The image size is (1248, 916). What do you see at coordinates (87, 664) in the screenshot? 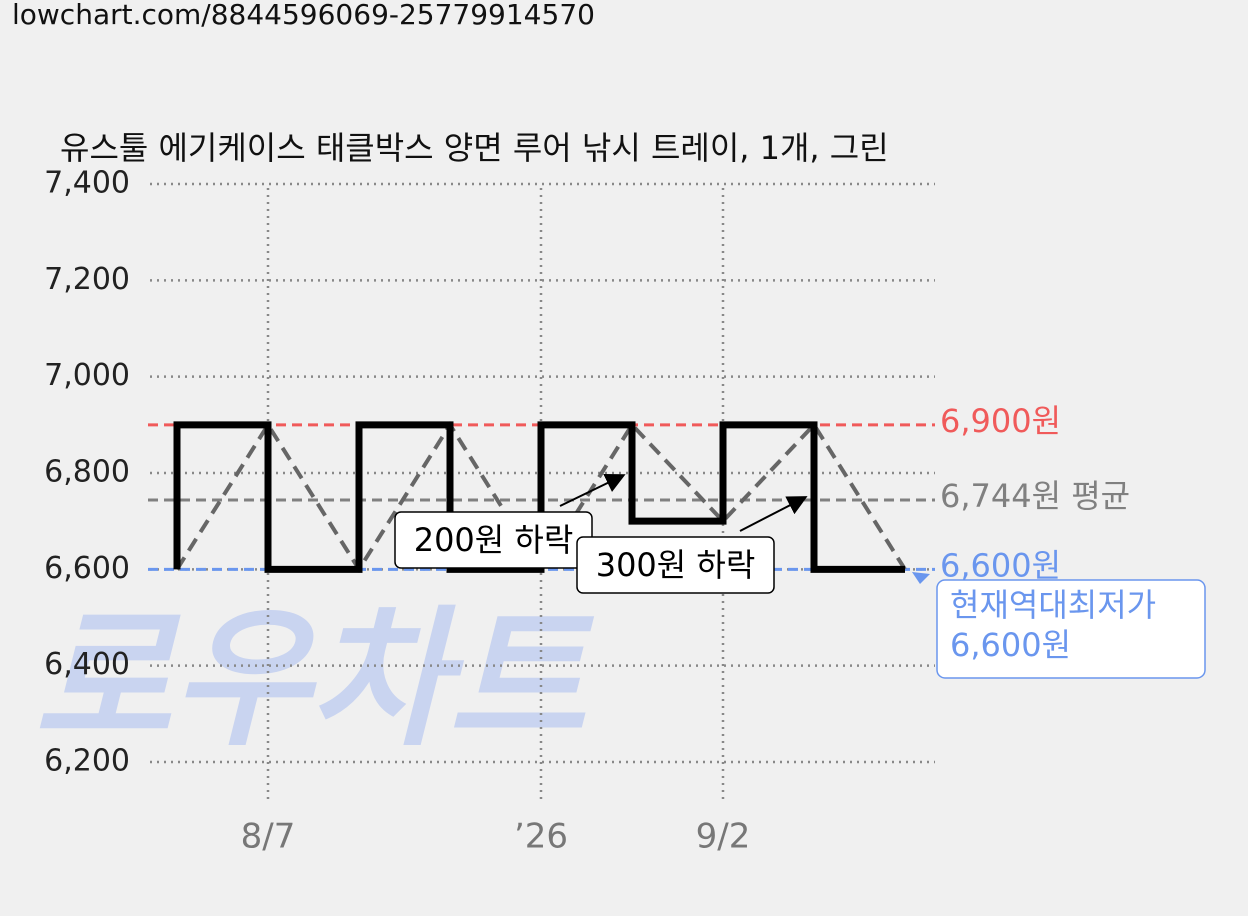
I see `y-tick-label: 6,400` at bounding box center [87, 664].